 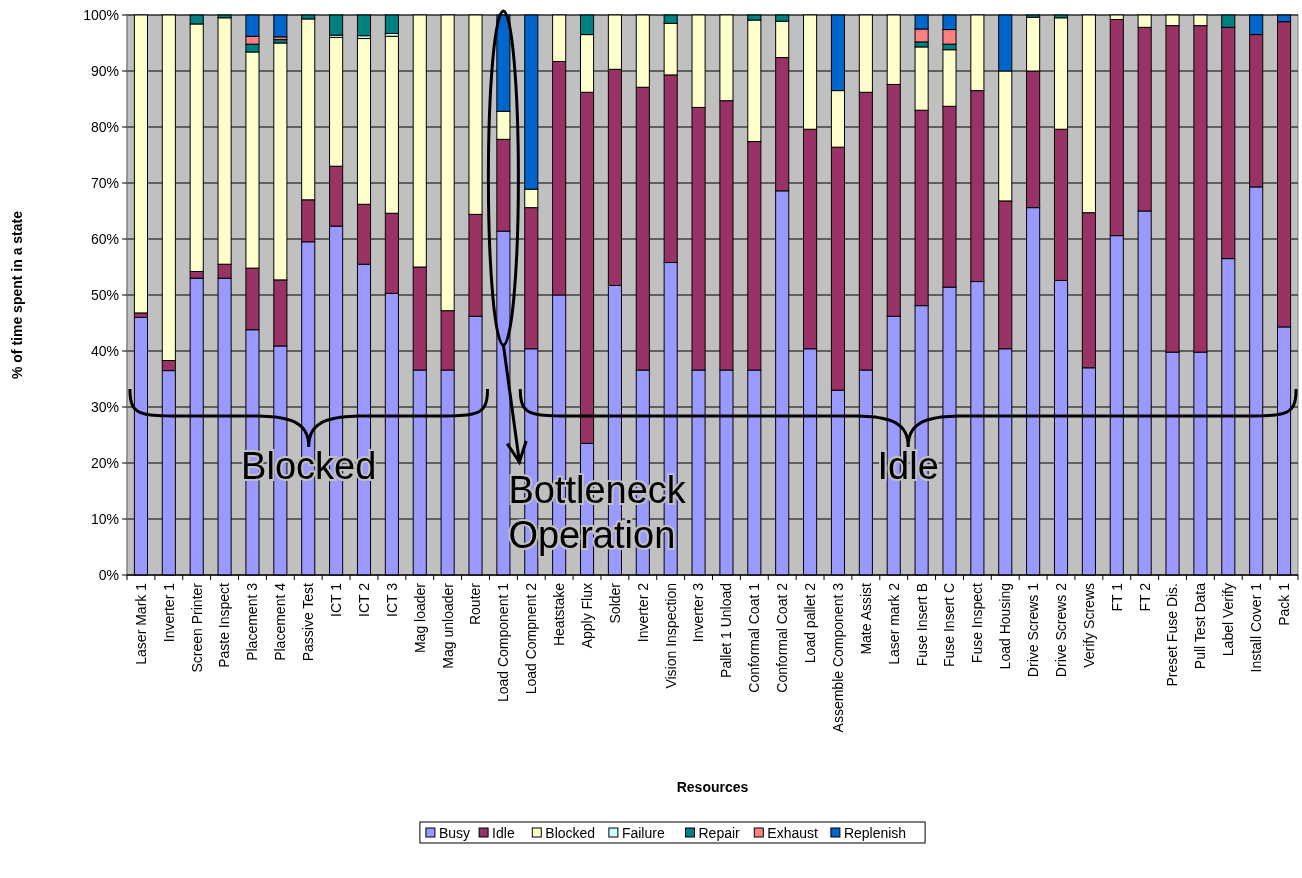 I want to click on x-tick-label: Label Verify, so click(x=1228, y=620).